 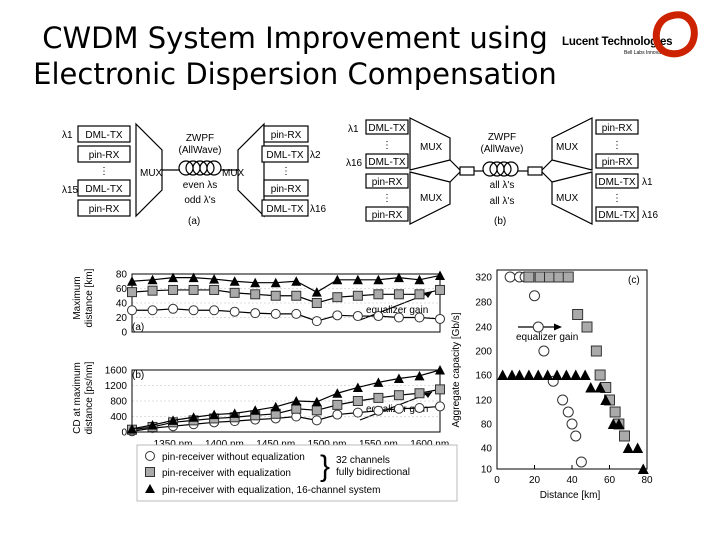 I want to click on svg-text: MUX, so click(x=431, y=147).